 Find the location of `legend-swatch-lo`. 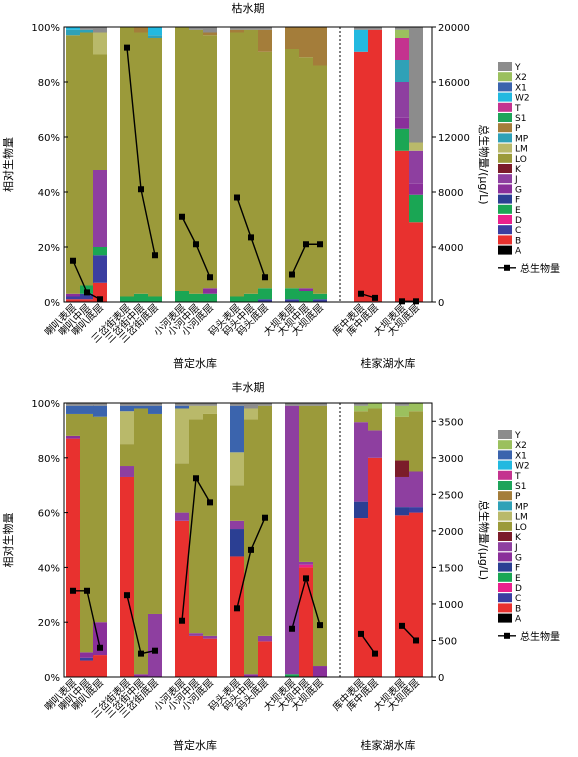

legend-swatch-lo is located at coordinates (505, 526).